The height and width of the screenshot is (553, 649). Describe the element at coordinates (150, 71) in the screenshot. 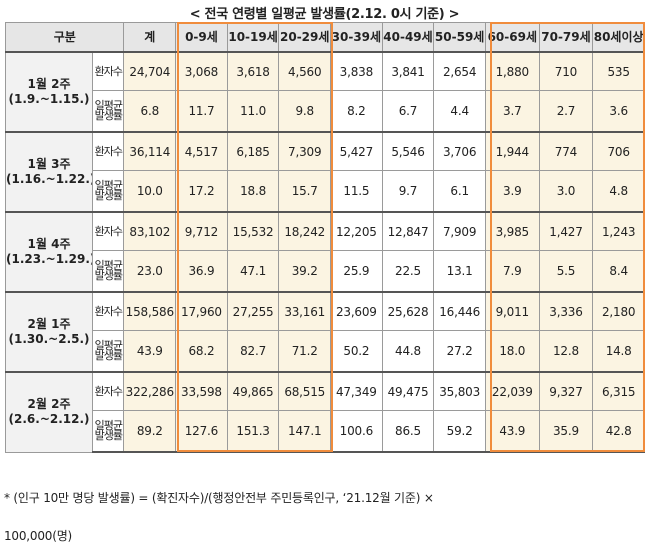

I see `total-cell: 24,704` at that location.